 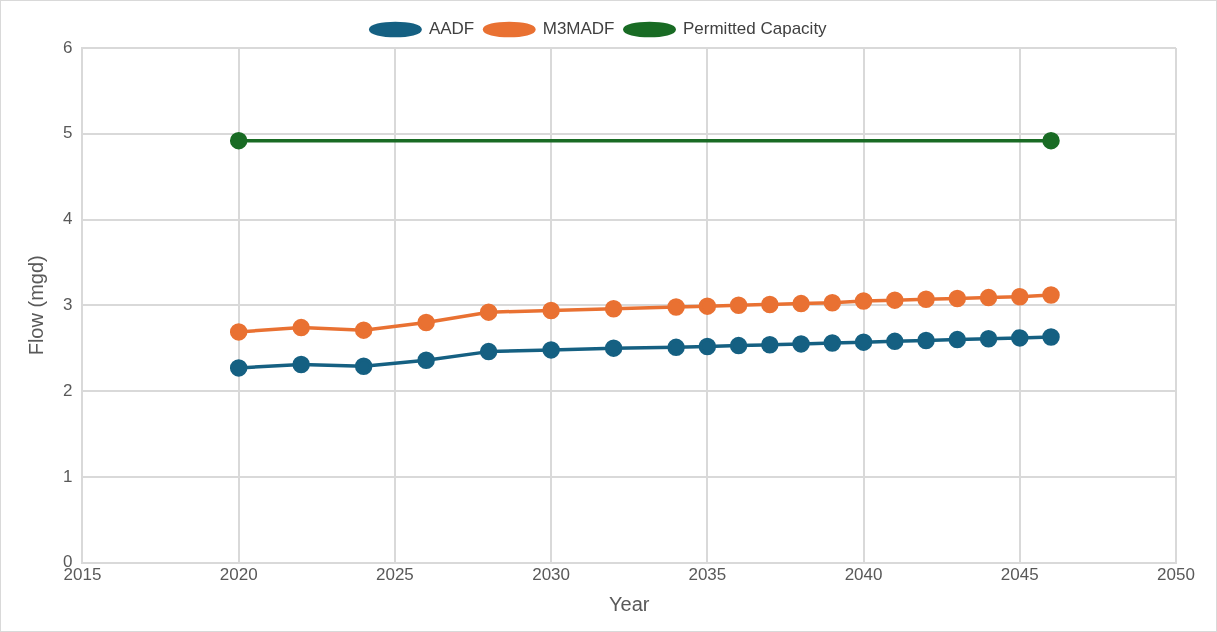 I want to click on y-tick-label: 1, so click(x=67, y=476).